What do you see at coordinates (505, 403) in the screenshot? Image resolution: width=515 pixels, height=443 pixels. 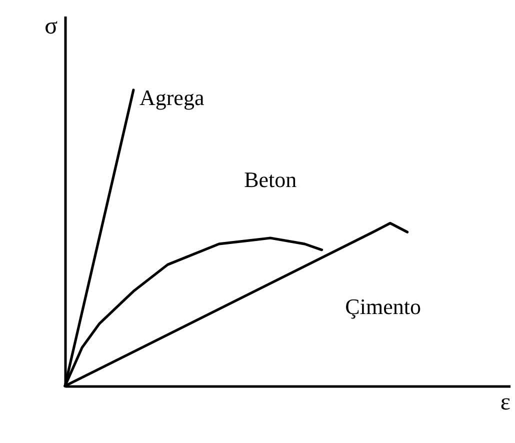 I see `x-axis-title: ε` at bounding box center [505, 403].